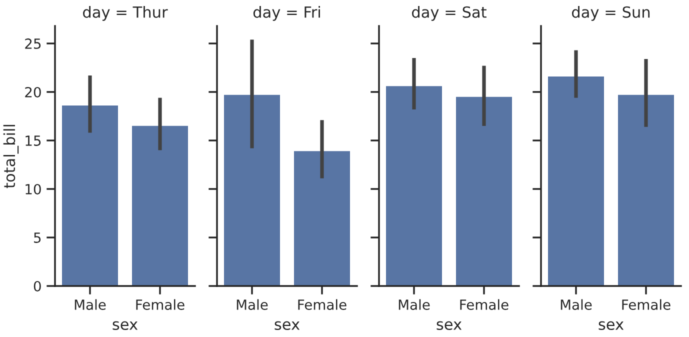 This screenshot has width=689, height=337. Describe the element at coordinates (11, 156) in the screenshot. I see `y-axis-title: total_bill` at that location.